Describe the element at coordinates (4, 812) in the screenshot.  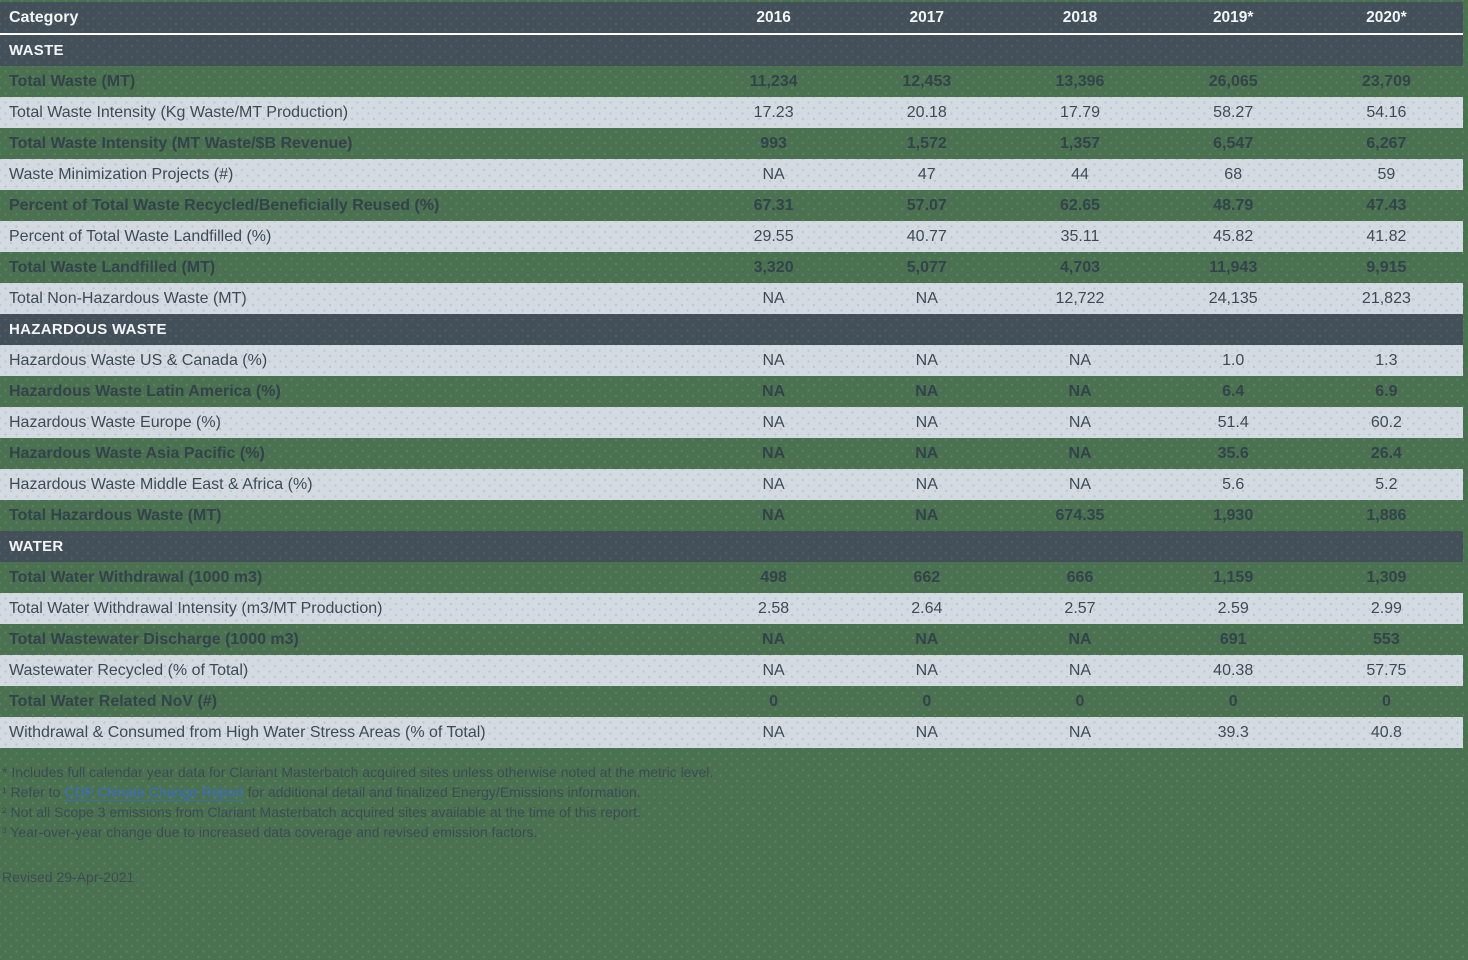
I see `footnote-marker: ²` at that location.